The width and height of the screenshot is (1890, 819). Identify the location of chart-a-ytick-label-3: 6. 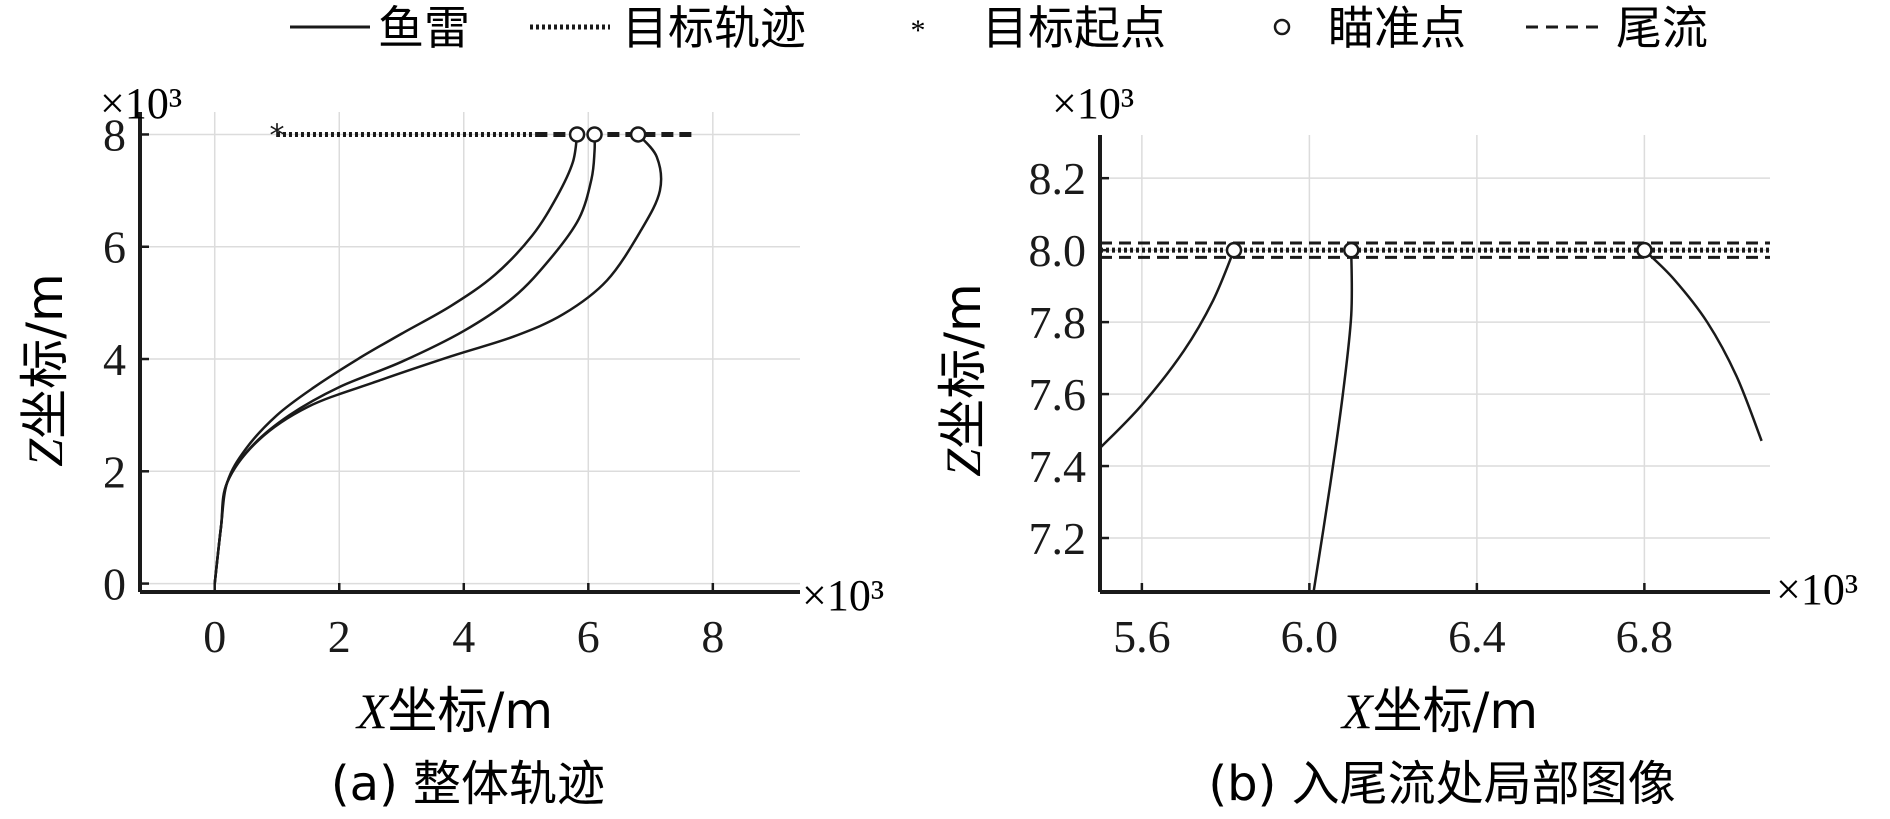
(114, 247).